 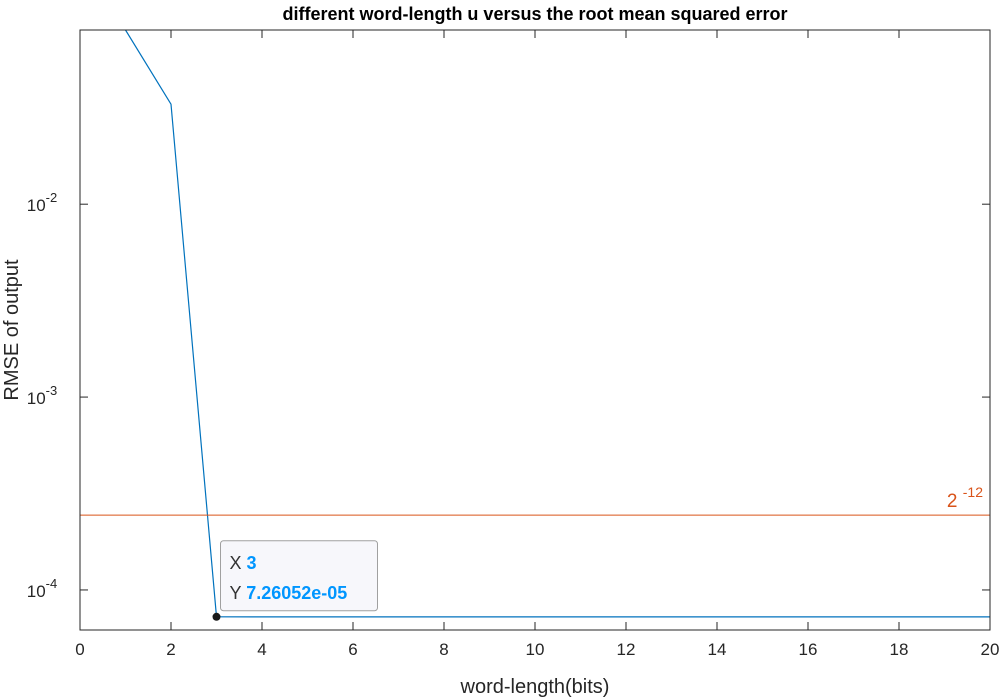 I want to click on y-tick-label: 10⁻², so click(x=42, y=202).